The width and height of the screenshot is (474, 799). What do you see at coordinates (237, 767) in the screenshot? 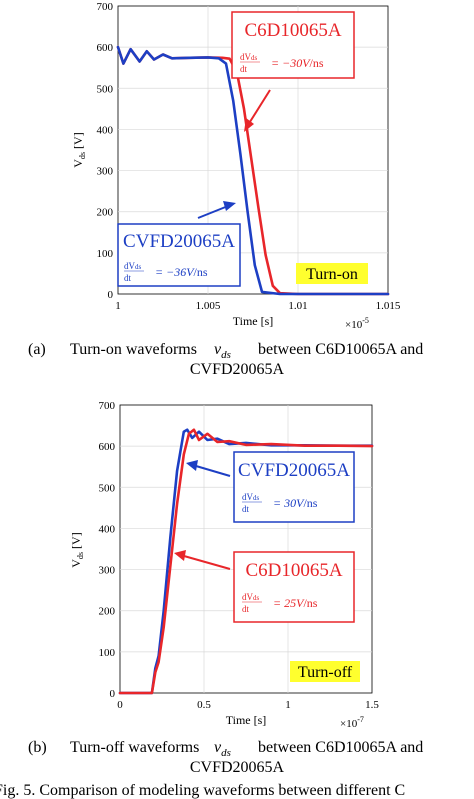
I see `caption-b-line2: CVFD20065A` at bounding box center [237, 767].